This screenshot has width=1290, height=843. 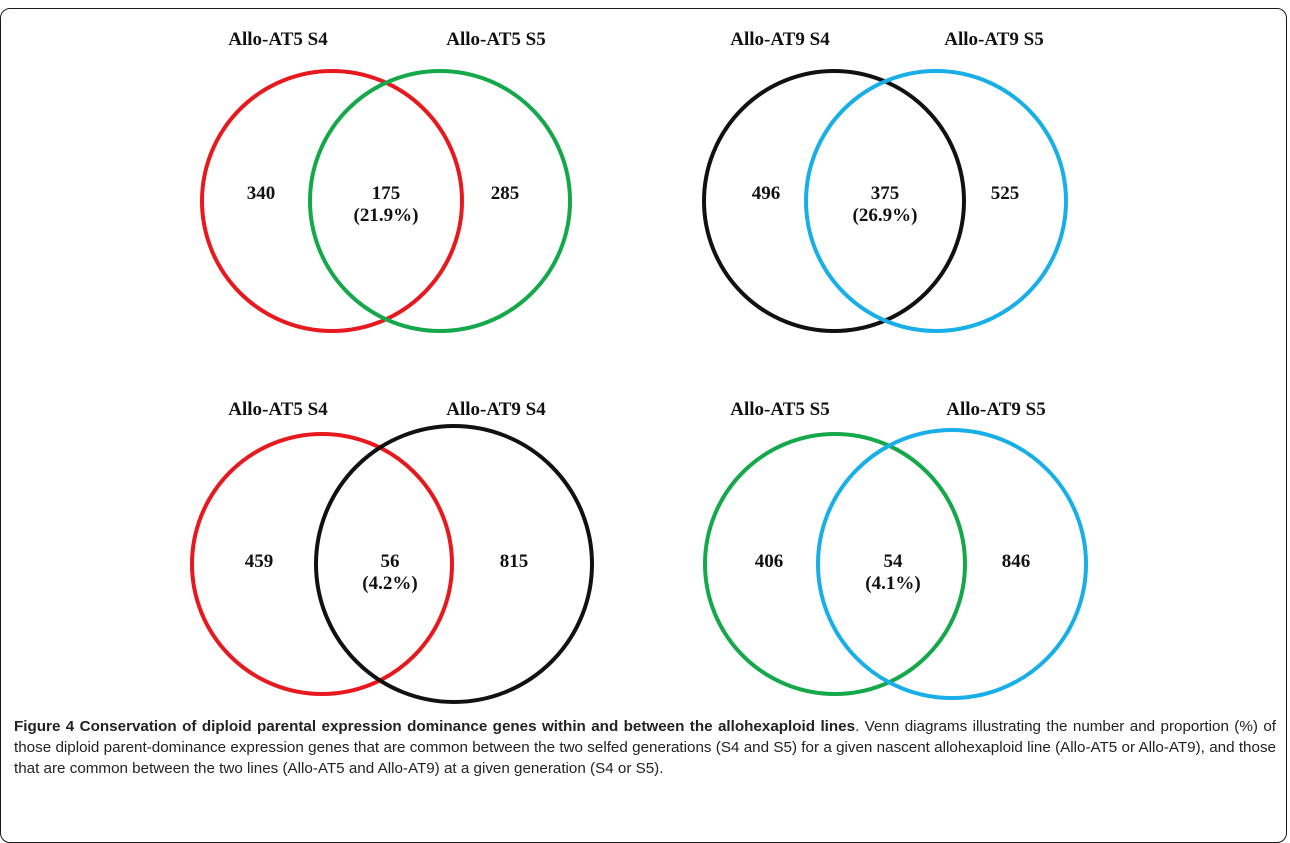 What do you see at coordinates (390, 561) in the screenshot?
I see `venn-3-overlap-count: 56` at bounding box center [390, 561].